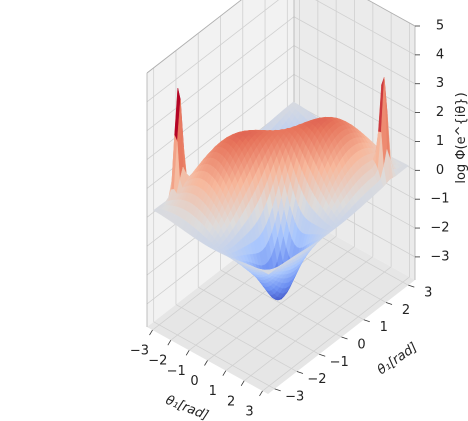 The width and height of the screenshot is (468, 421). What do you see at coordinates (139, 351) in the screenshot?
I see `x-tick-label: −3` at bounding box center [139, 351].